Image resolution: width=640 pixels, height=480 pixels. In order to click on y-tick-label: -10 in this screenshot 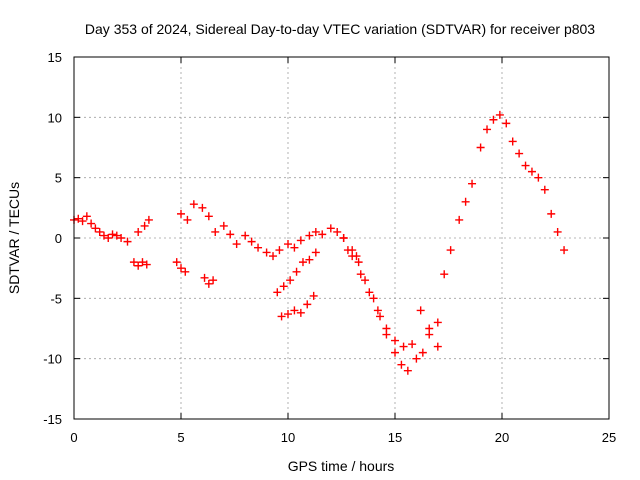, I will do `click(52, 359)`.